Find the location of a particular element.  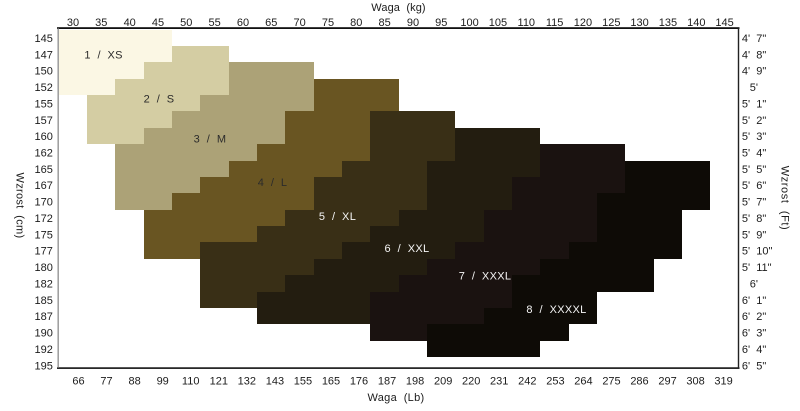

svg-text: 6' 2" is located at coordinates (754, 317).